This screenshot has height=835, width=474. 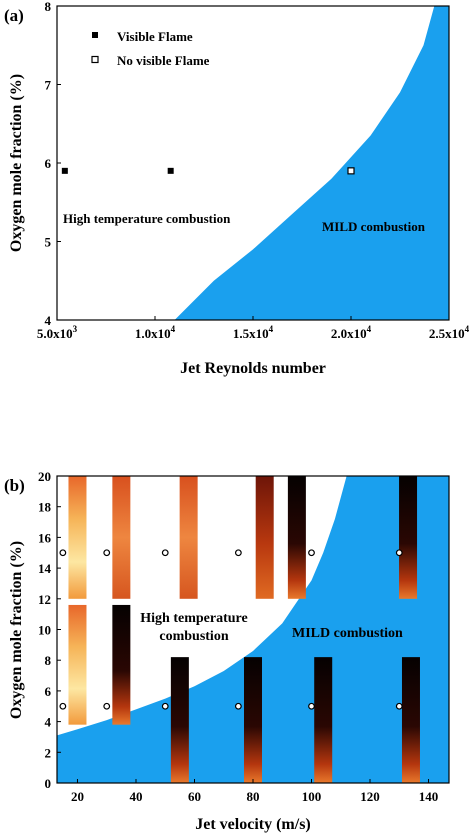 I want to click on x-tick-label-b: 120, so click(x=370, y=796).